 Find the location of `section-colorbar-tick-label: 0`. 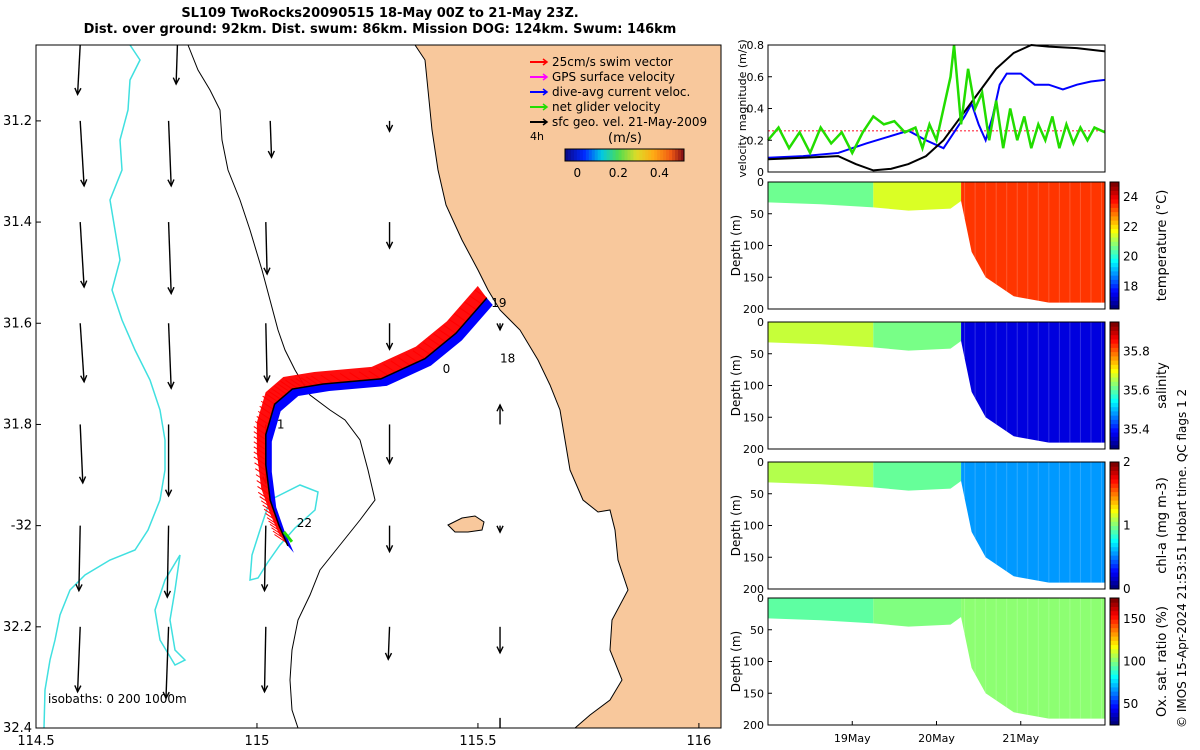

section-colorbar-tick-label: 0 is located at coordinates (1127, 589).